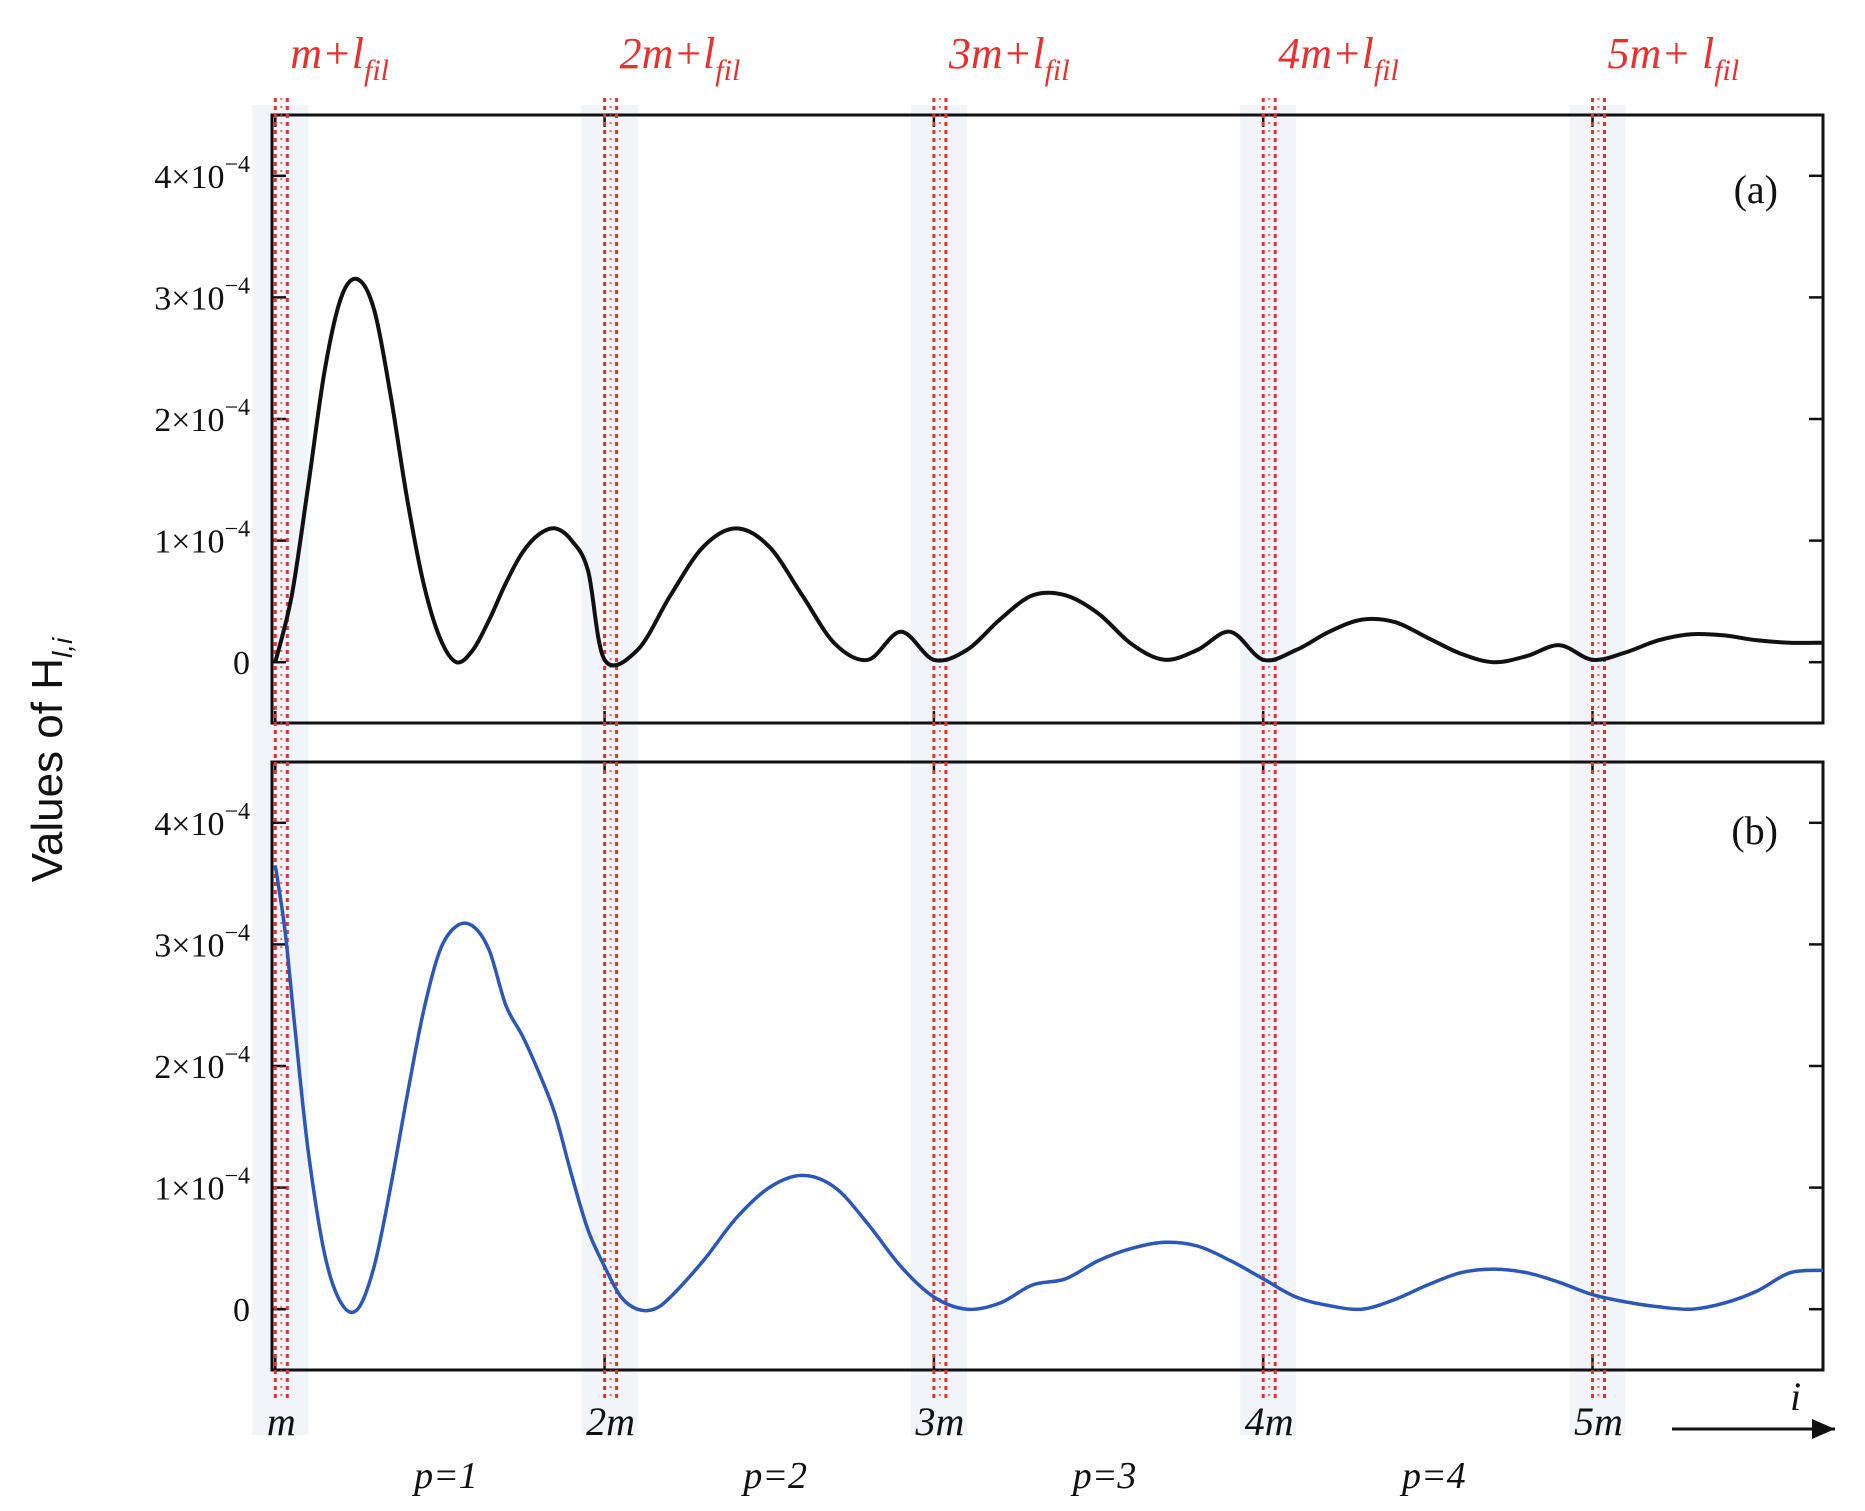 This screenshot has height=1511, width=1865. Describe the element at coordinates (680, 58) in the screenshot. I see `top-marker-label: 2m+lfil` at that location.